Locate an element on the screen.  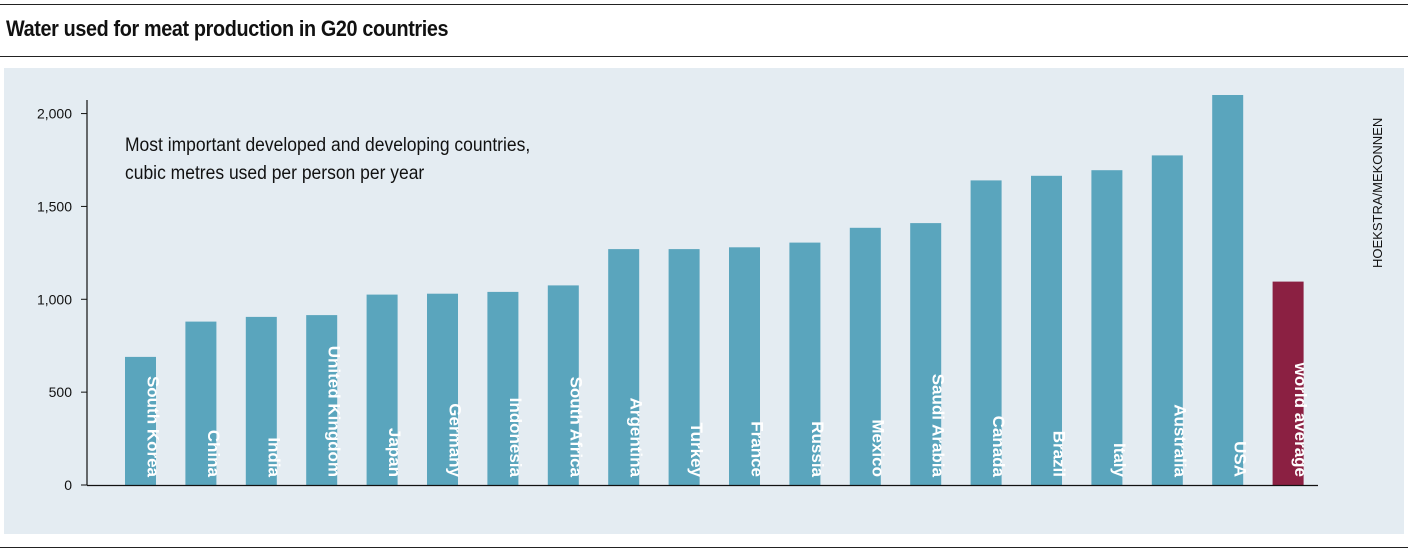
source-credit: HOEKSTRA/MEKONNEN is located at coordinates (1380, 178).